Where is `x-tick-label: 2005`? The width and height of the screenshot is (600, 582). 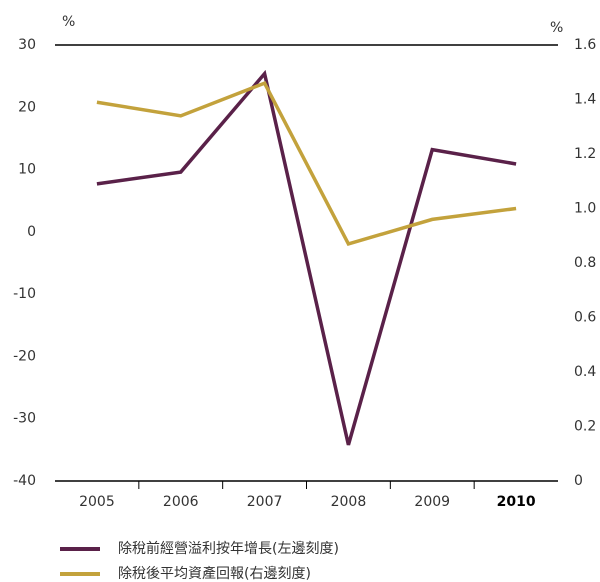
x-tick-label: 2005 is located at coordinates (97, 502).